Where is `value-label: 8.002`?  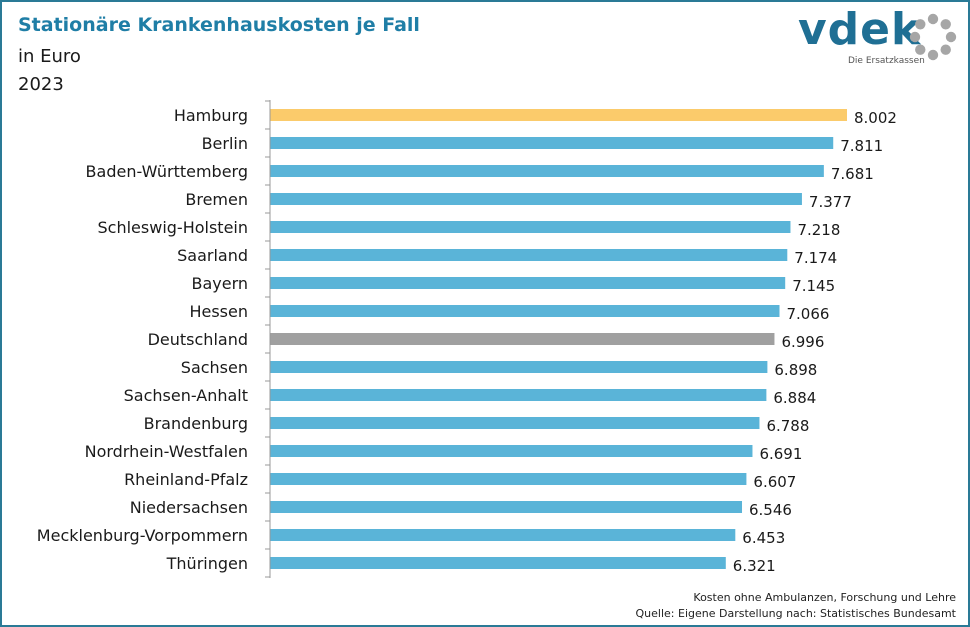 value-label: 8.002 is located at coordinates (875, 118).